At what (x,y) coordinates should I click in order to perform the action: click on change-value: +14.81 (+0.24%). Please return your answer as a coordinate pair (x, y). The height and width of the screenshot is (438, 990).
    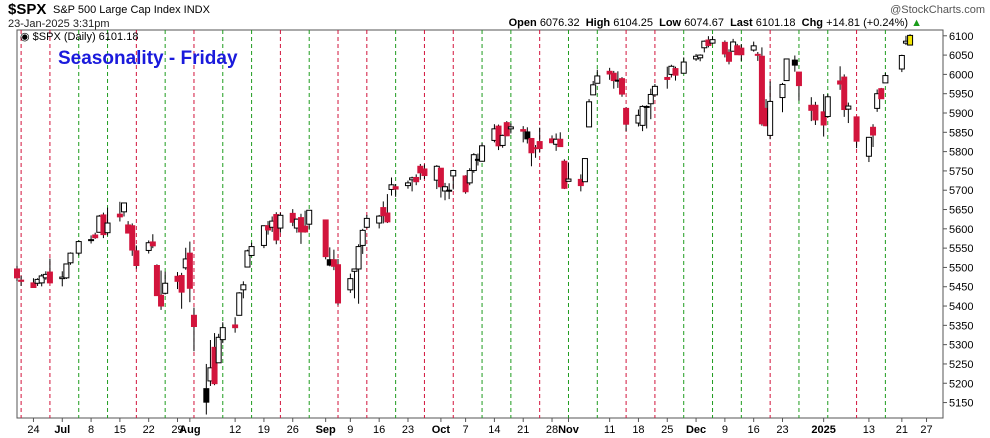
    Looking at the image, I should click on (867, 23).